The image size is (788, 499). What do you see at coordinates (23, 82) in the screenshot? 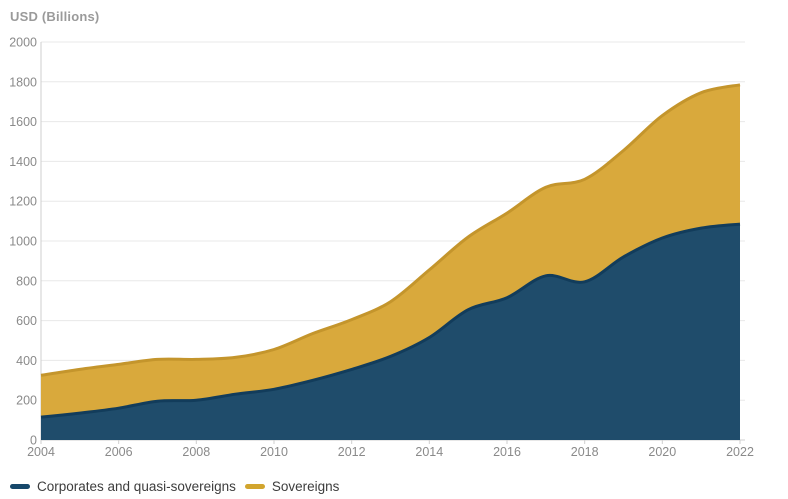
I see `y-axis-label-1800: 1800` at bounding box center [23, 82].